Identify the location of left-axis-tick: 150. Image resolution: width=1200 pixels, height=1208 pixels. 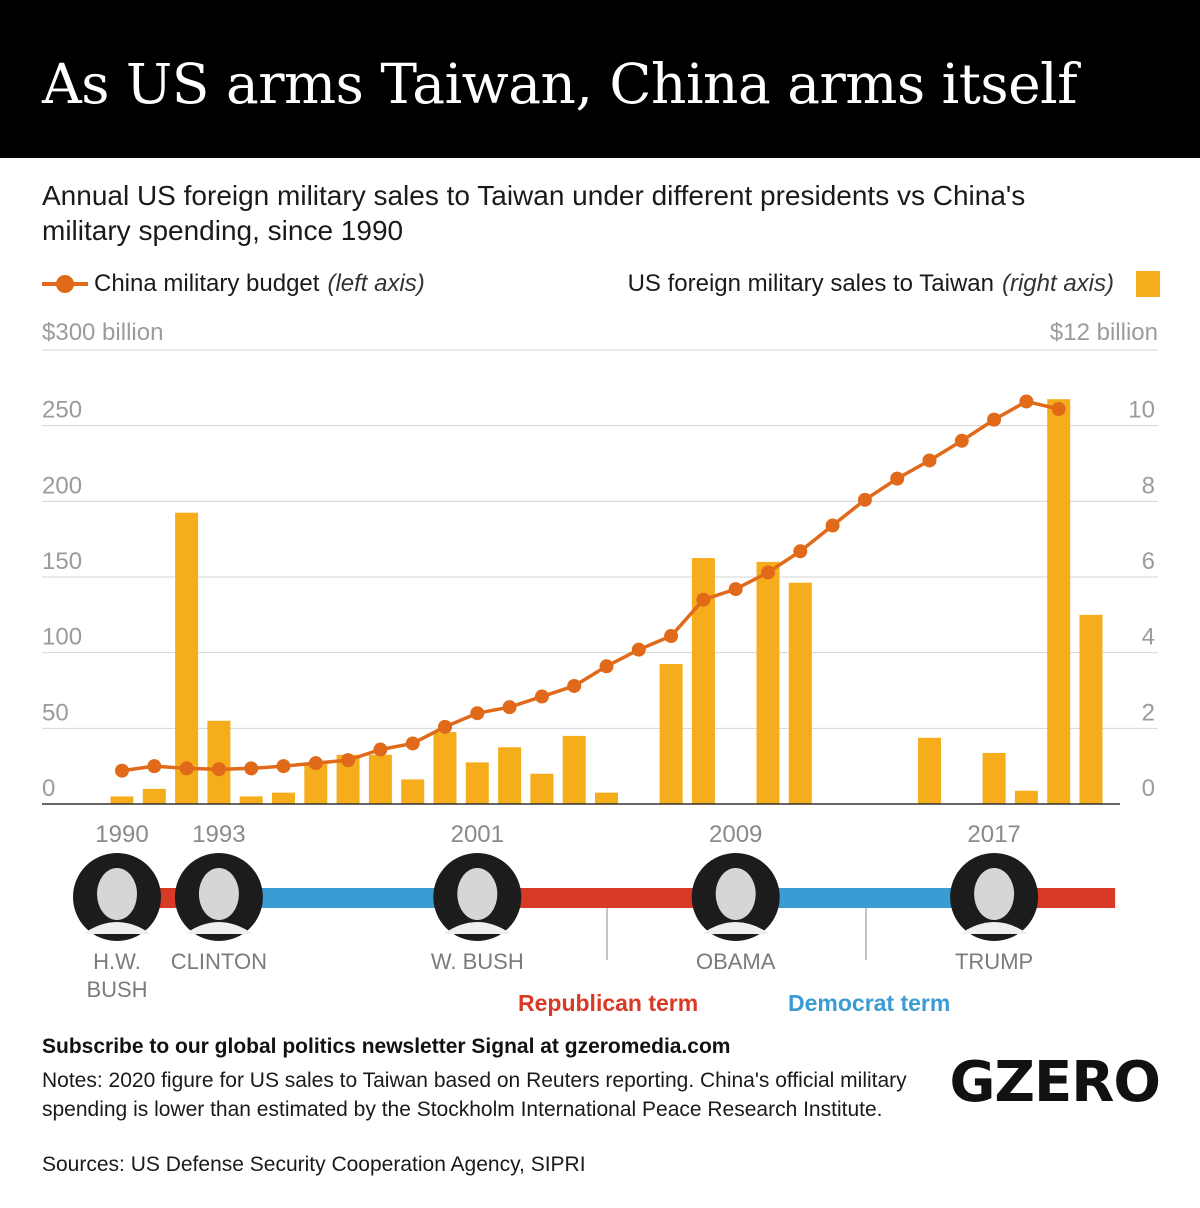
(62, 561).